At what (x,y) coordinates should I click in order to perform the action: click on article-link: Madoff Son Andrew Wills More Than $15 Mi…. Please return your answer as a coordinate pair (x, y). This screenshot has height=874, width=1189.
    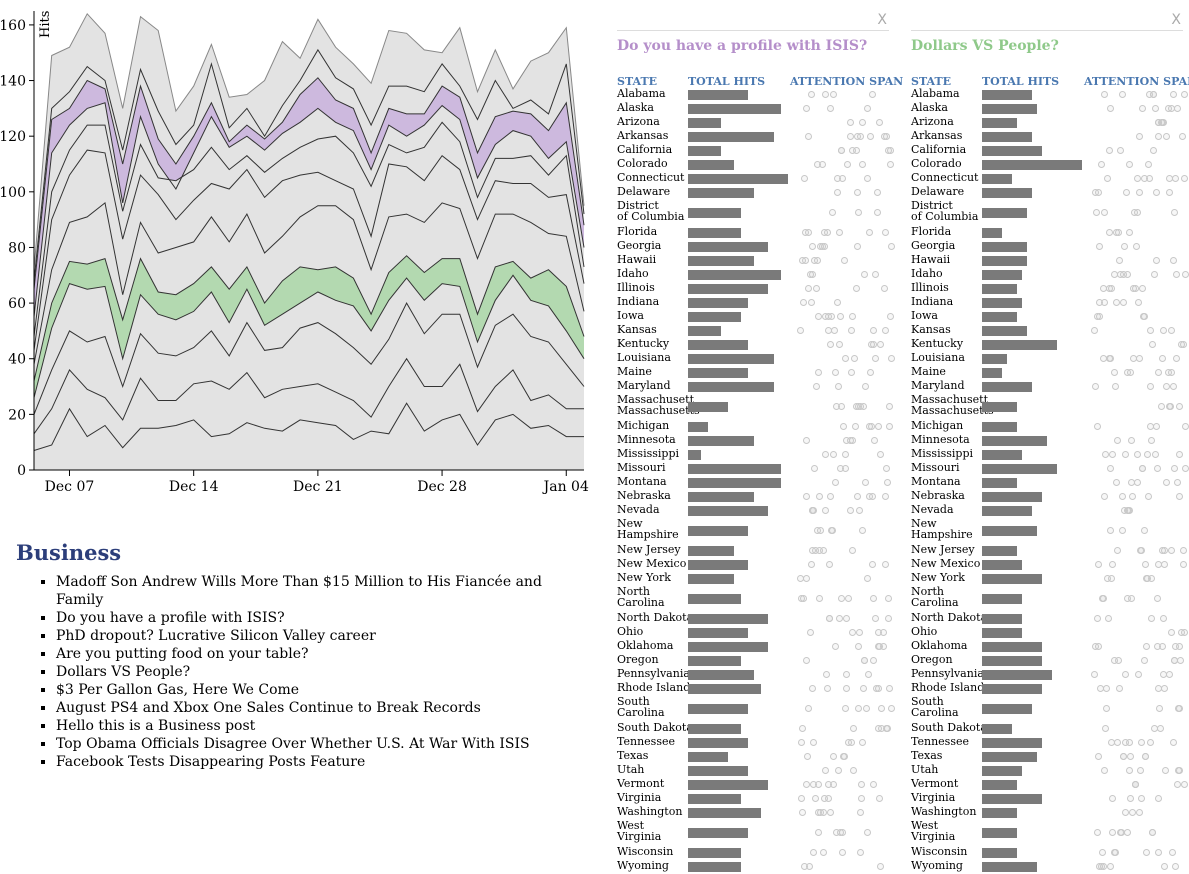
    Looking at the image, I should click on (299, 591).